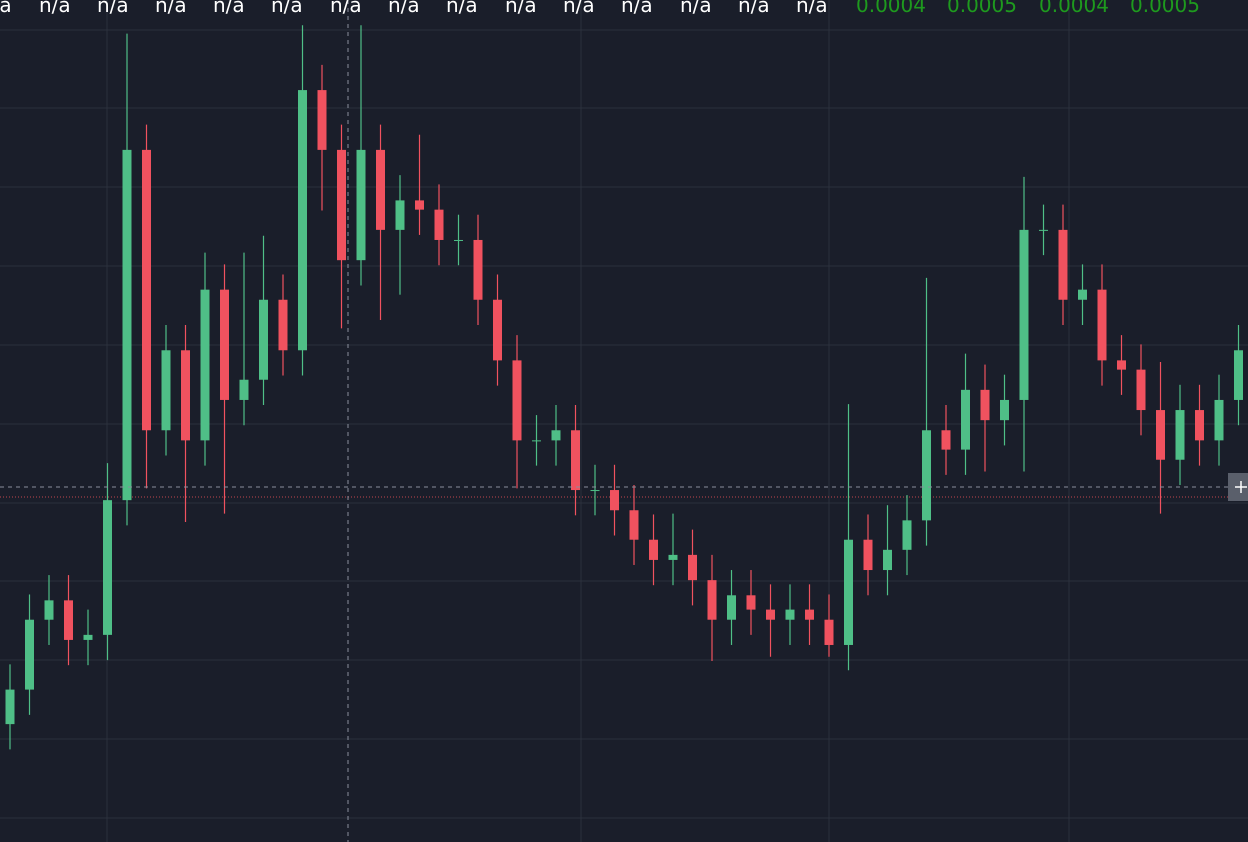 Image resolution: width=1248 pixels, height=842 pixels. I want to click on crosshair-plus, so click(1238, 487).